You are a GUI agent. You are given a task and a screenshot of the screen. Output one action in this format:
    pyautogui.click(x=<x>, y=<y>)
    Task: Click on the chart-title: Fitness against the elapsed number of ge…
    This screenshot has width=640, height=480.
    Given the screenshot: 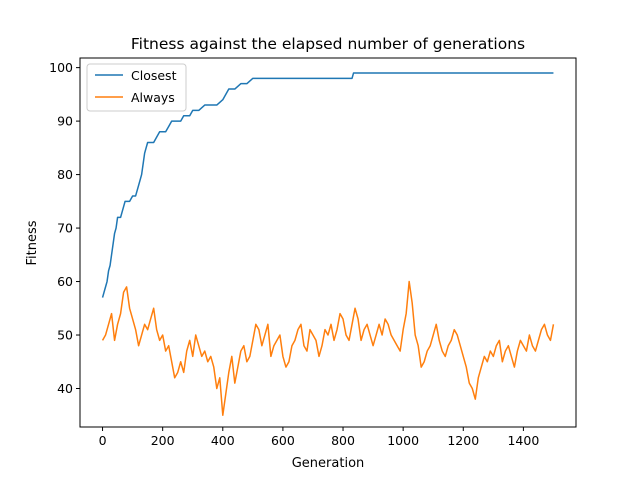 What is the action you would take?
    pyautogui.click(x=328, y=44)
    